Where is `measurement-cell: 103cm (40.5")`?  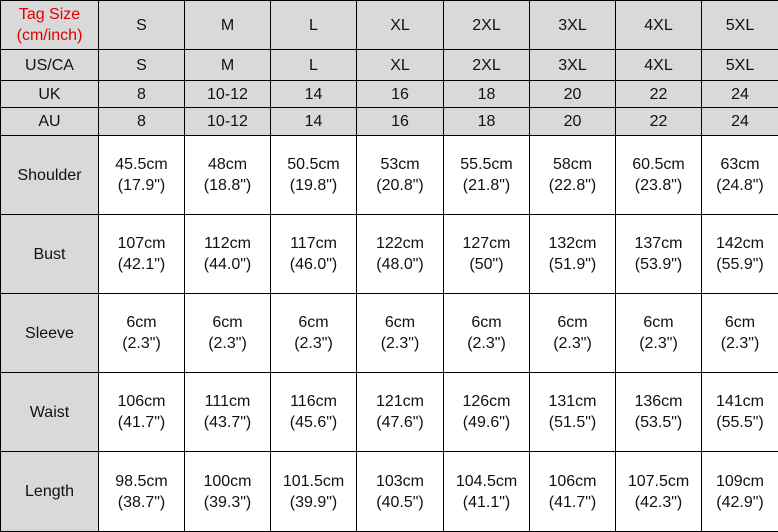
measurement-cell: 103cm (40.5") is located at coordinates (400, 491).